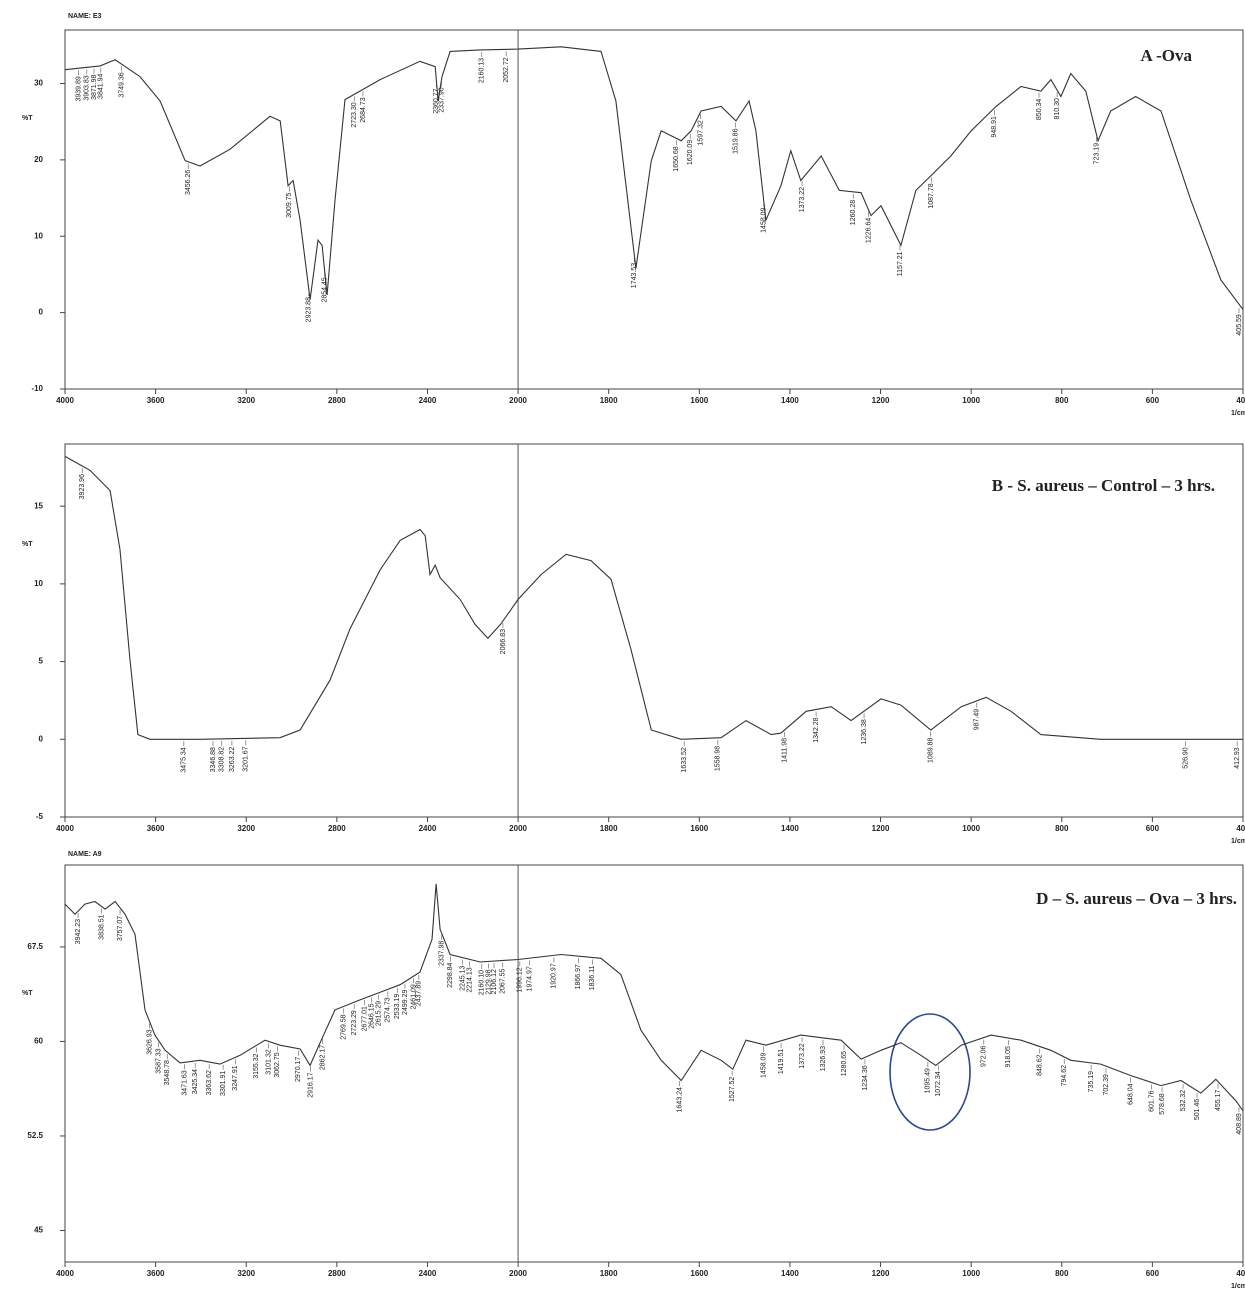 Image resolution: width=1245 pixels, height=1292 pixels. What do you see at coordinates (938, 1083) in the screenshot?
I see `peak-label: 1072.34` at bounding box center [938, 1083].